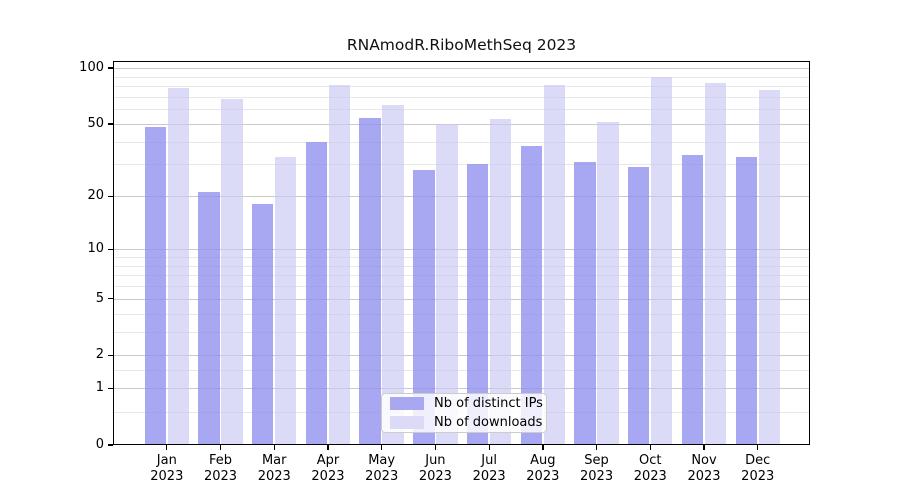 The width and height of the screenshot is (900, 500). What do you see at coordinates (274, 468) in the screenshot?
I see `xtick-label-mar: Mar 2023` at bounding box center [274, 468].